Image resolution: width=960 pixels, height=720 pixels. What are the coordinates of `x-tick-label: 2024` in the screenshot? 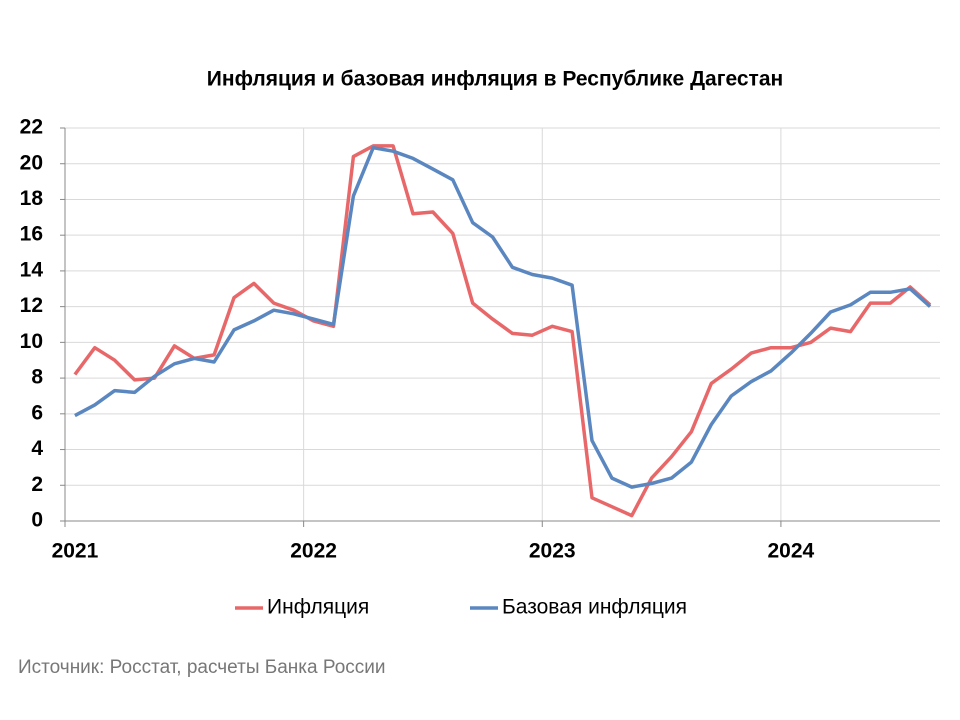 It's located at (790, 551).